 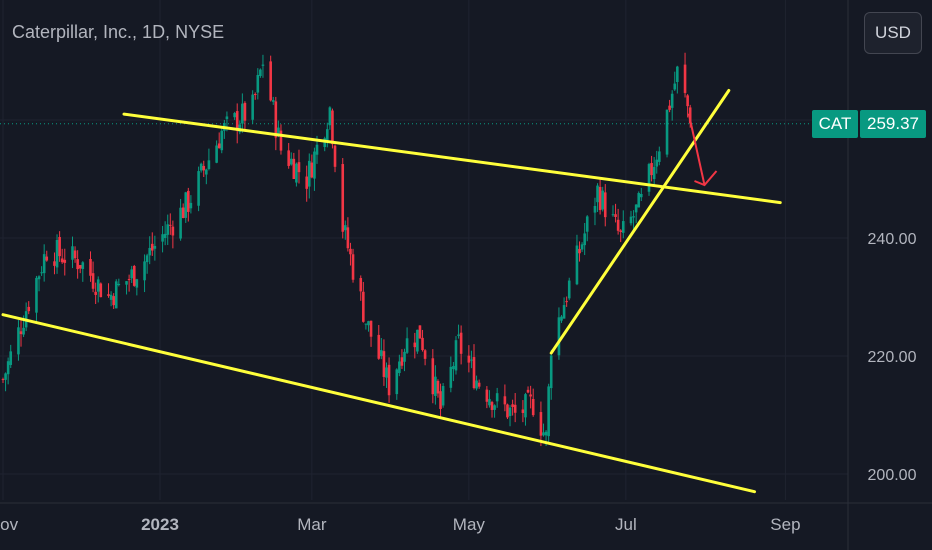 I want to click on x-tick-label: Mar, so click(x=312, y=524).